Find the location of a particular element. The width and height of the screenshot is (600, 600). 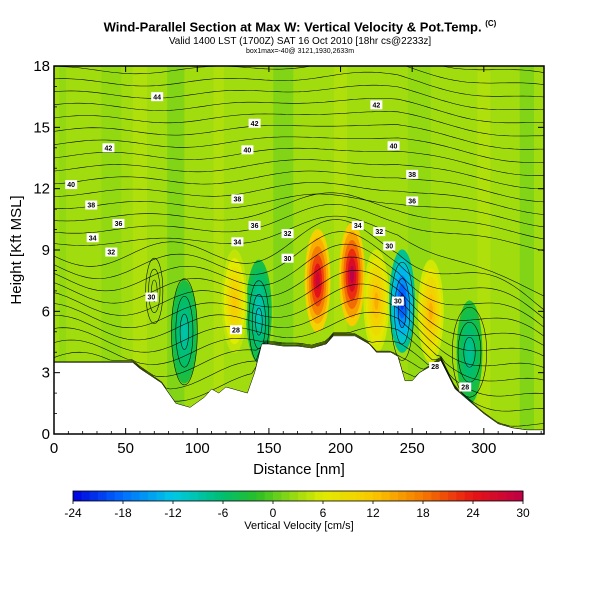

colorbar: -24 -18 -12 -6 0 6 12 18 24 30 is located at coordinates (297, 505).